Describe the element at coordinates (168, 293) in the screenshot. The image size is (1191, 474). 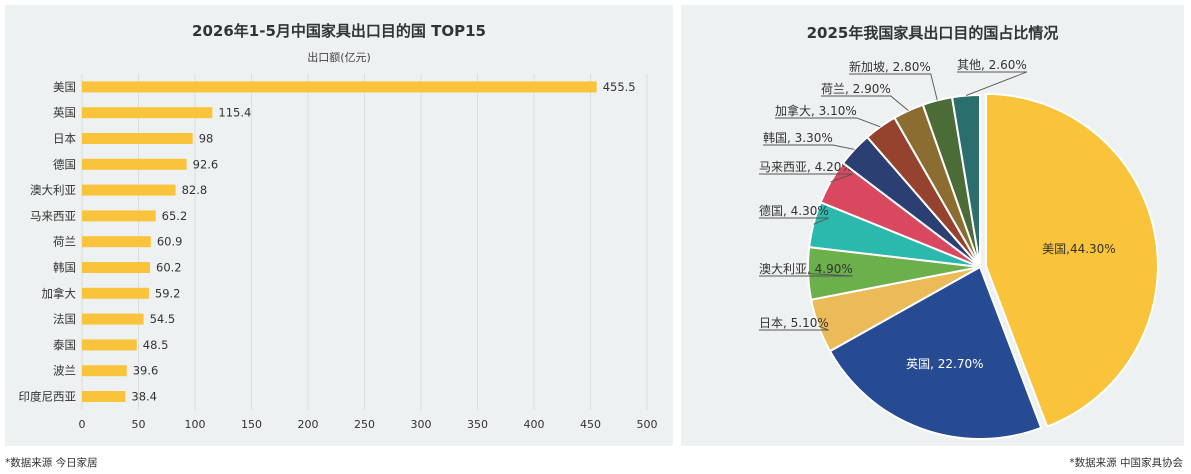
I see `bar-value-label: 59.2` at that location.